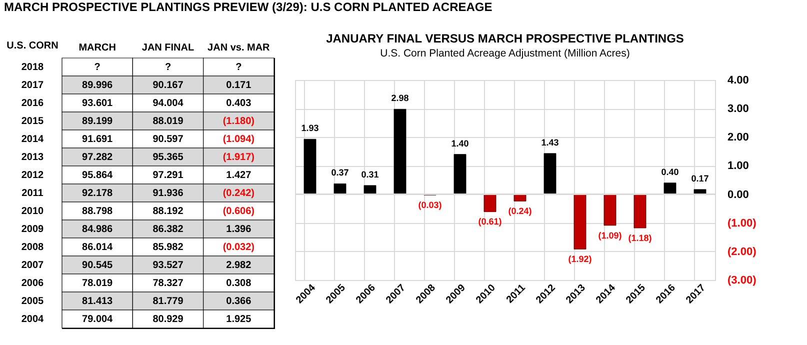 The width and height of the screenshot is (807, 345). What do you see at coordinates (610, 235) in the screenshot?
I see `data-label: (1.09)` at bounding box center [610, 235].